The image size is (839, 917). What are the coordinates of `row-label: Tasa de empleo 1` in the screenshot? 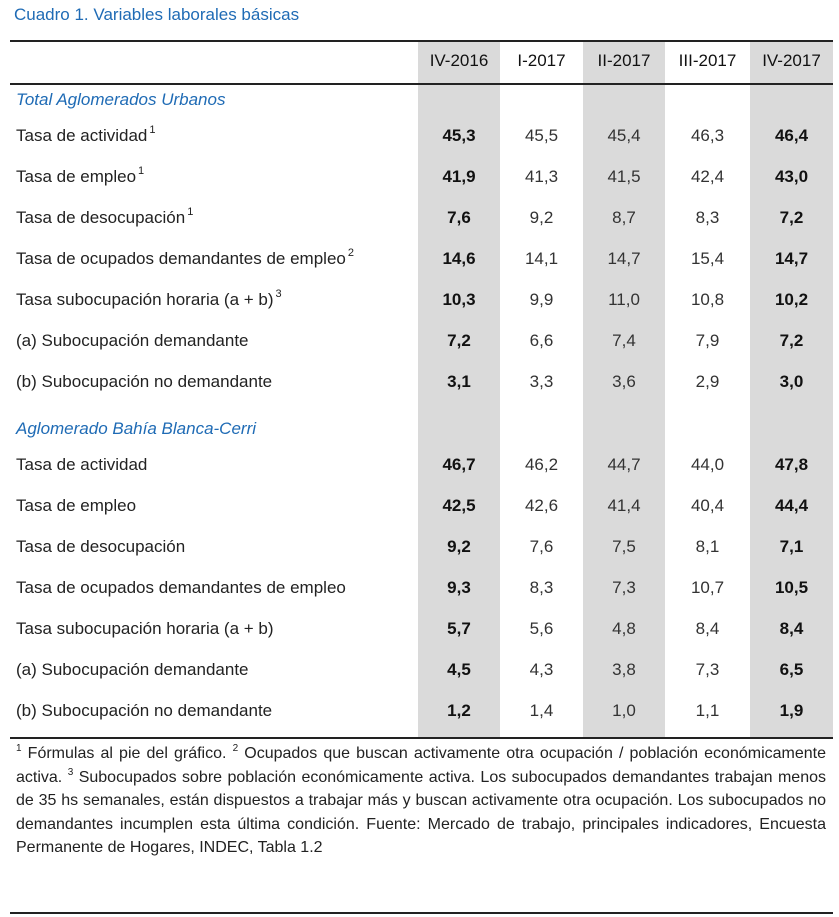 It's located at (80, 176).